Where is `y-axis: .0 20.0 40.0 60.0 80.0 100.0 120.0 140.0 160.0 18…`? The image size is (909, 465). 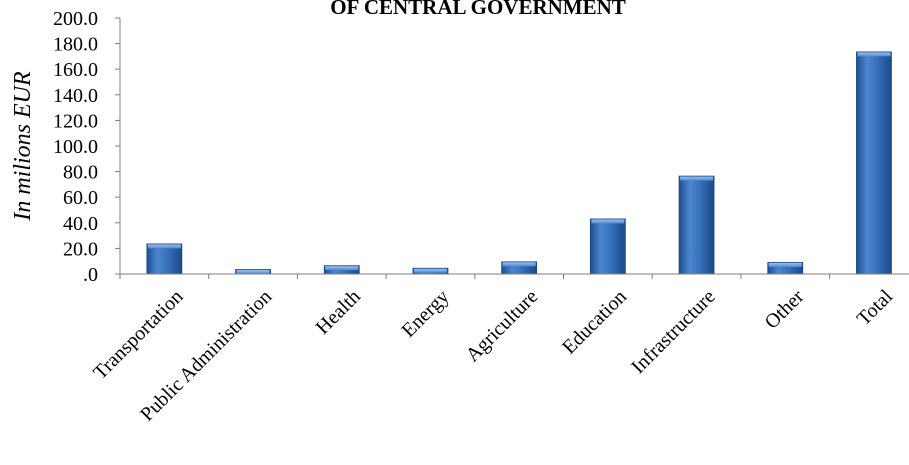
y-axis: .0 20.0 40.0 60.0 80.0 100.0 120.0 140.0 160.0 18… is located at coordinates (86, 147).